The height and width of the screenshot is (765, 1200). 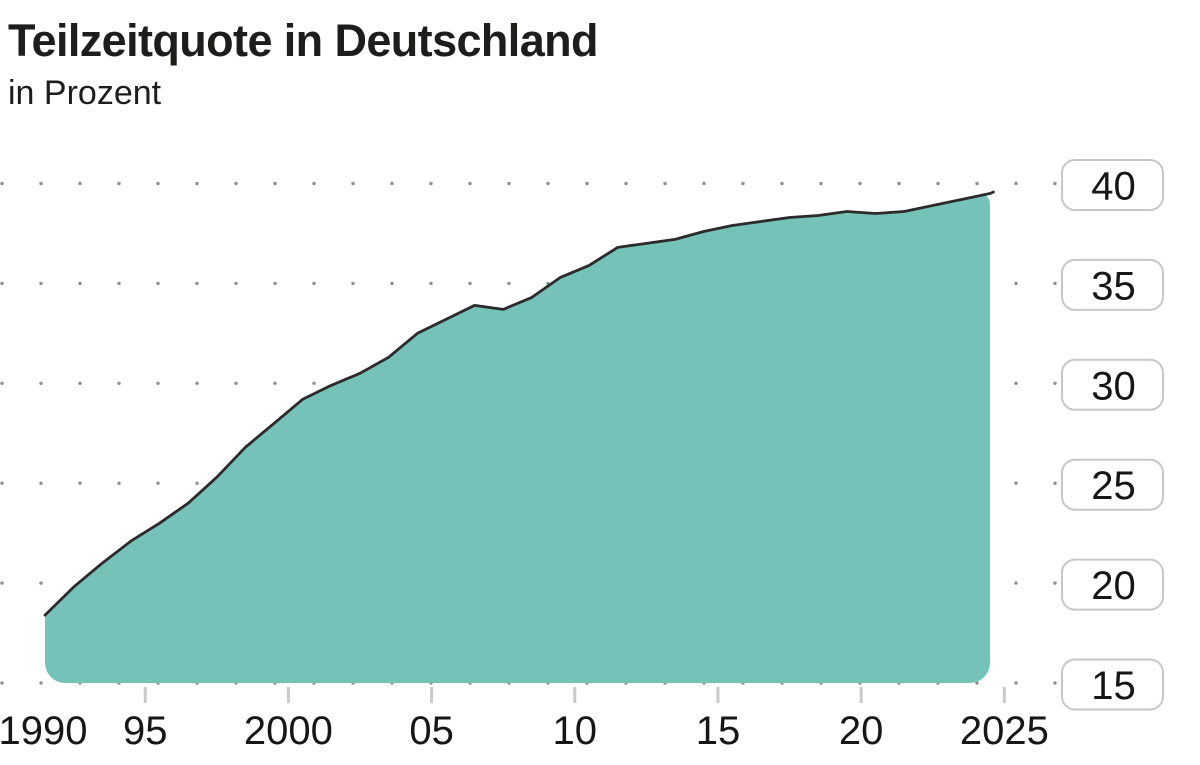 I want to click on x-axis-label: 95, so click(x=145, y=731).